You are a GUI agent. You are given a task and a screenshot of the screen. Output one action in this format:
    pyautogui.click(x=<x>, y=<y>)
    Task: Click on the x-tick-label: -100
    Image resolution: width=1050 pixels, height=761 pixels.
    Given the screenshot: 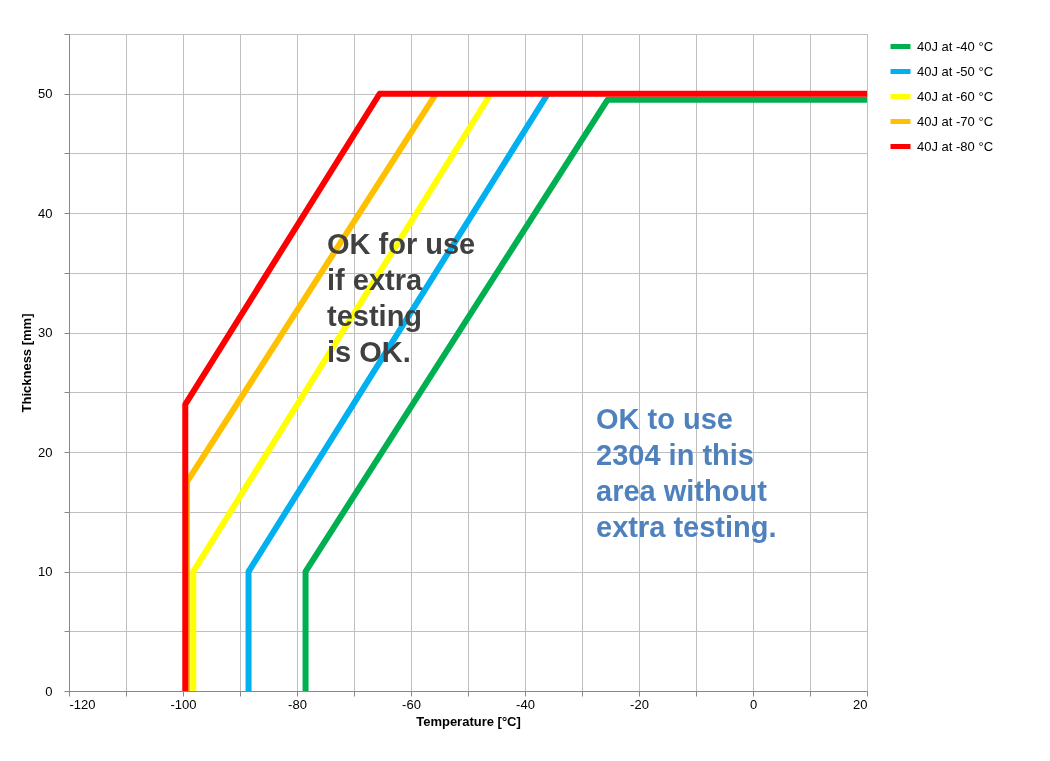 What is the action you would take?
    pyautogui.click(x=183, y=704)
    